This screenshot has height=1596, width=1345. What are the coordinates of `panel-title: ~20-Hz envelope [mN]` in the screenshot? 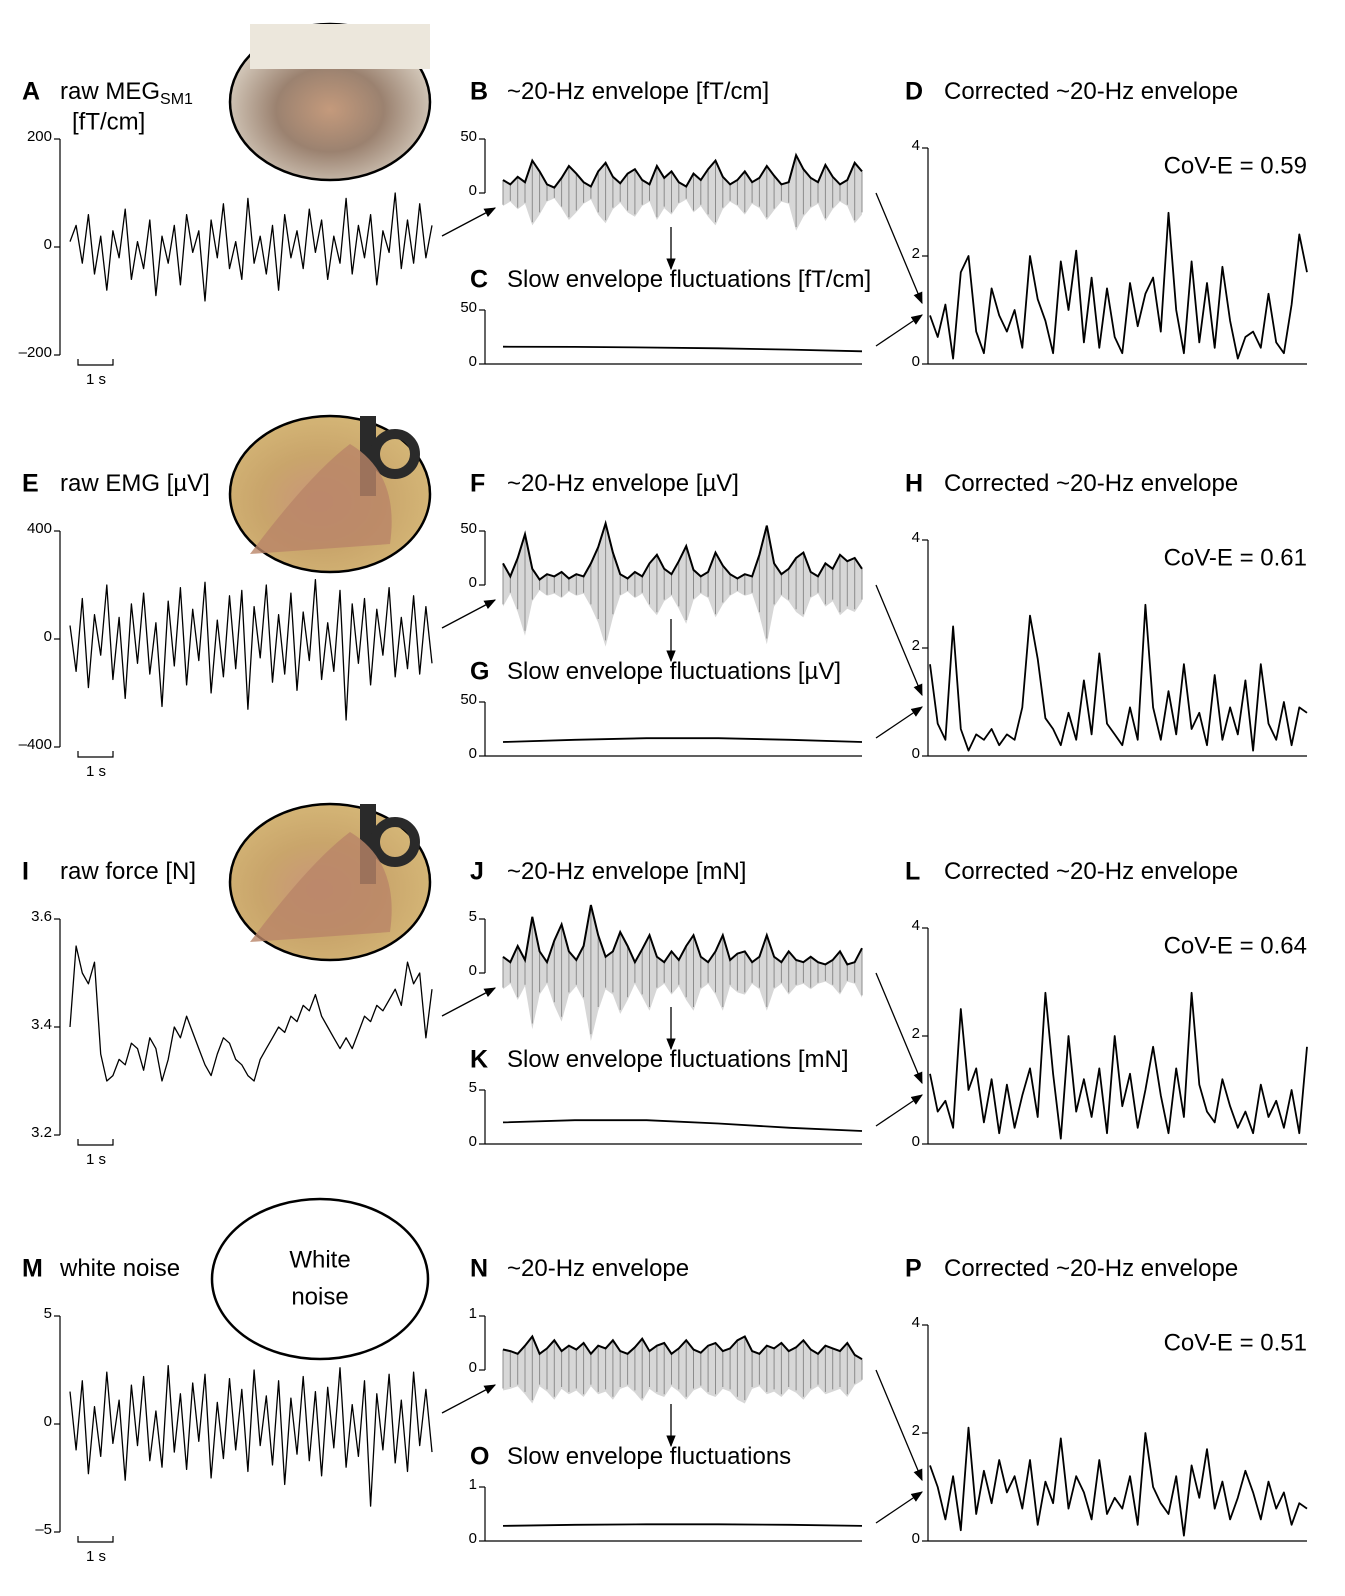 It's located at (626, 871).